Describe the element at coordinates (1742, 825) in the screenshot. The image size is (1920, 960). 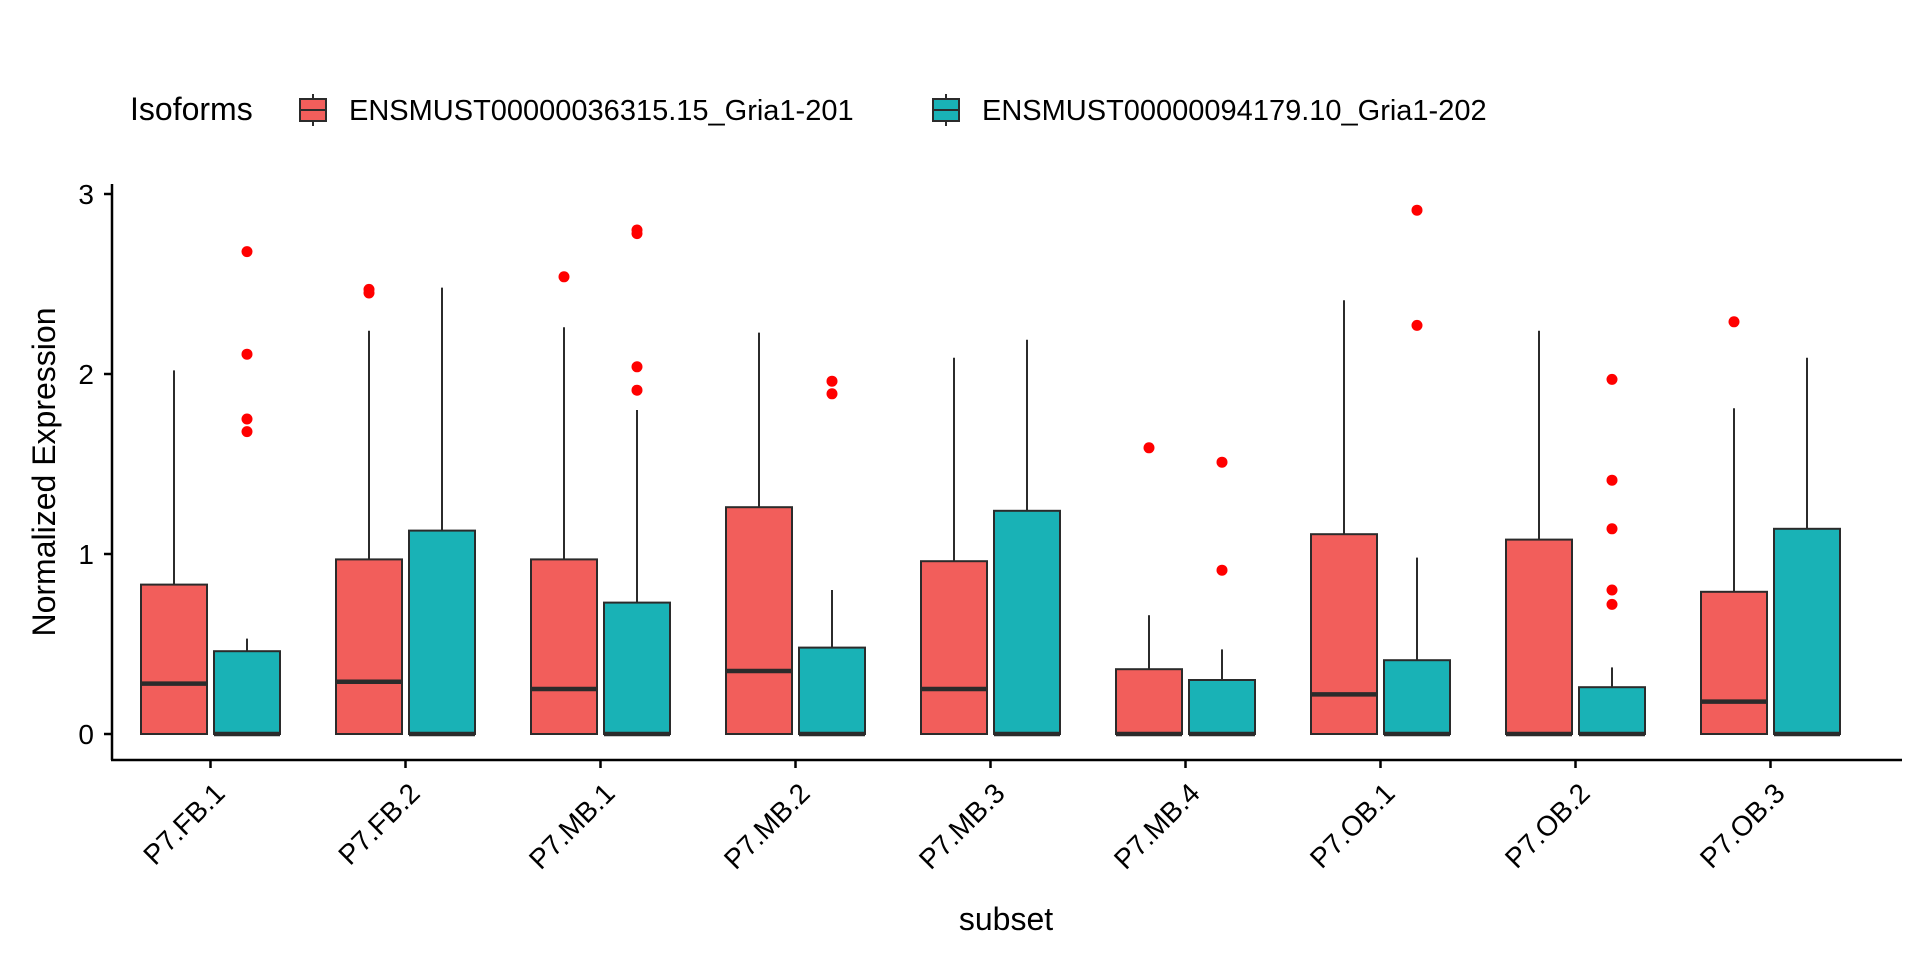
I see `x-tick-label: P7.OB.3` at that location.